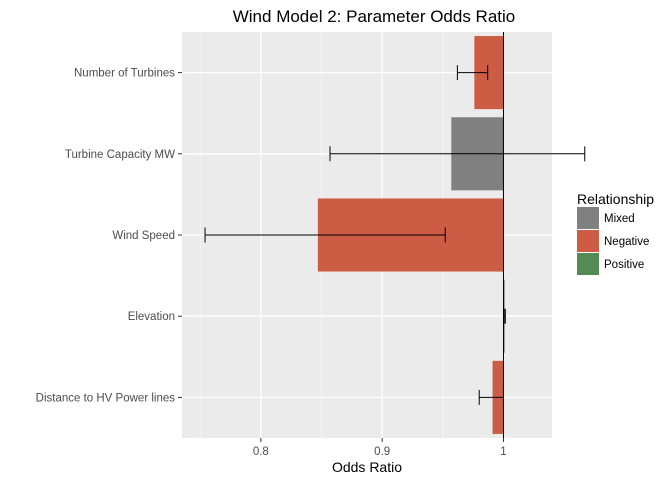  What do you see at coordinates (151, 317) in the screenshot?
I see `y-tick-label-3: Elevation` at bounding box center [151, 317].